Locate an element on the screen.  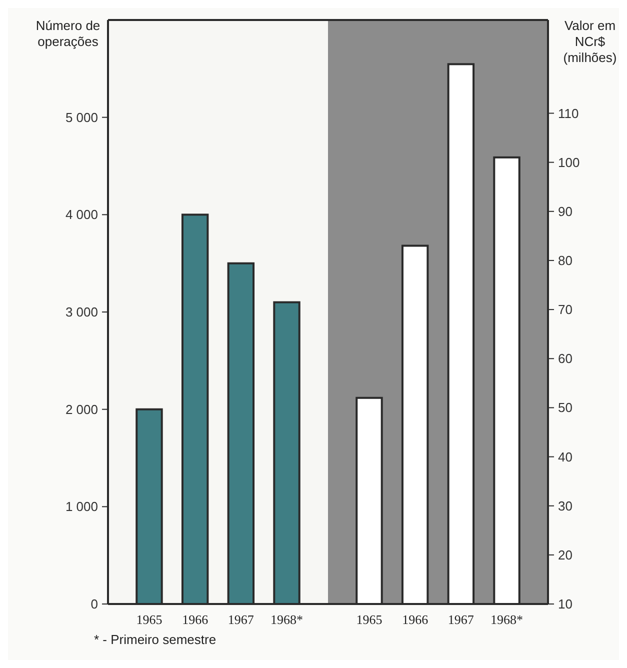
y-tick-label: 20 is located at coordinates (565, 554).